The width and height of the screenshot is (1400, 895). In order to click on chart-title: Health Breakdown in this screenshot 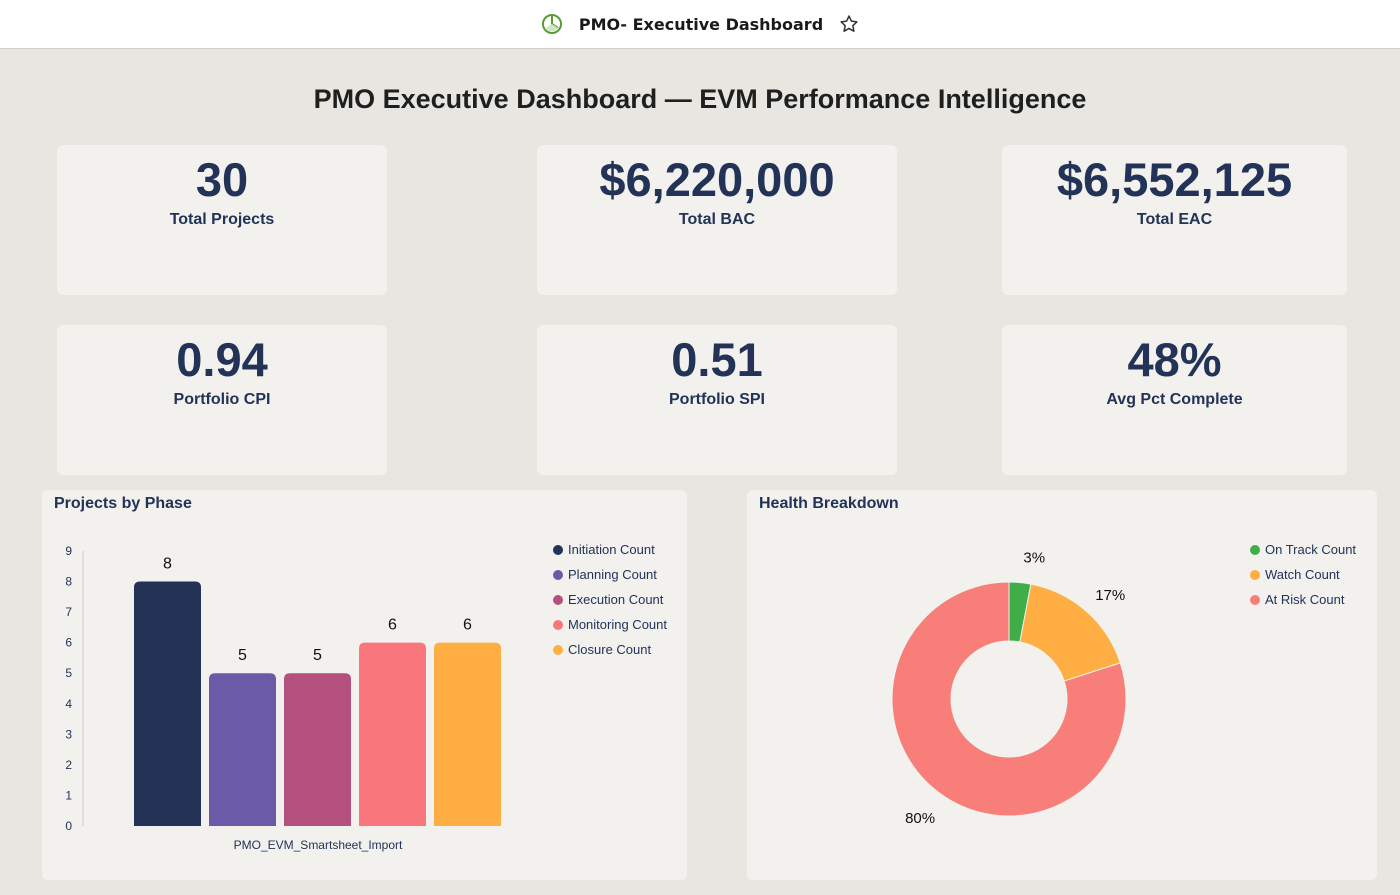, I will do `click(829, 503)`.